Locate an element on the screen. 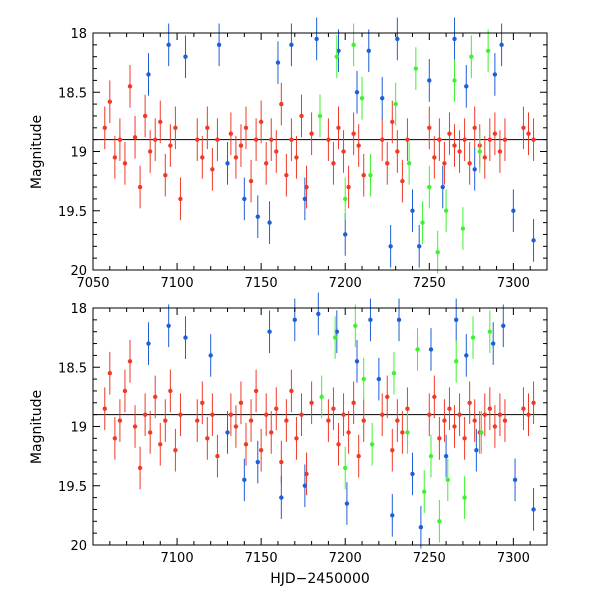  y-tick-label: 20 is located at coordinates (78, 546).